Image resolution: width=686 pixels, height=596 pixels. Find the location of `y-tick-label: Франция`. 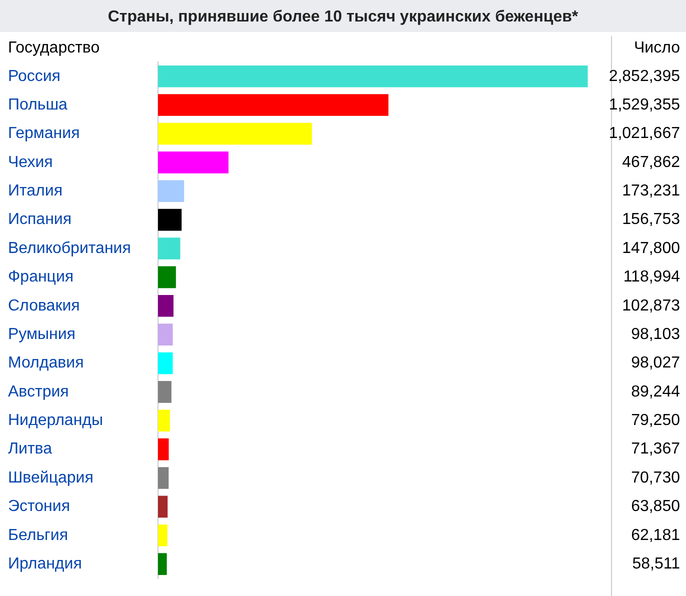

y-tick-label: Франция is located at coordinates (41, 277).